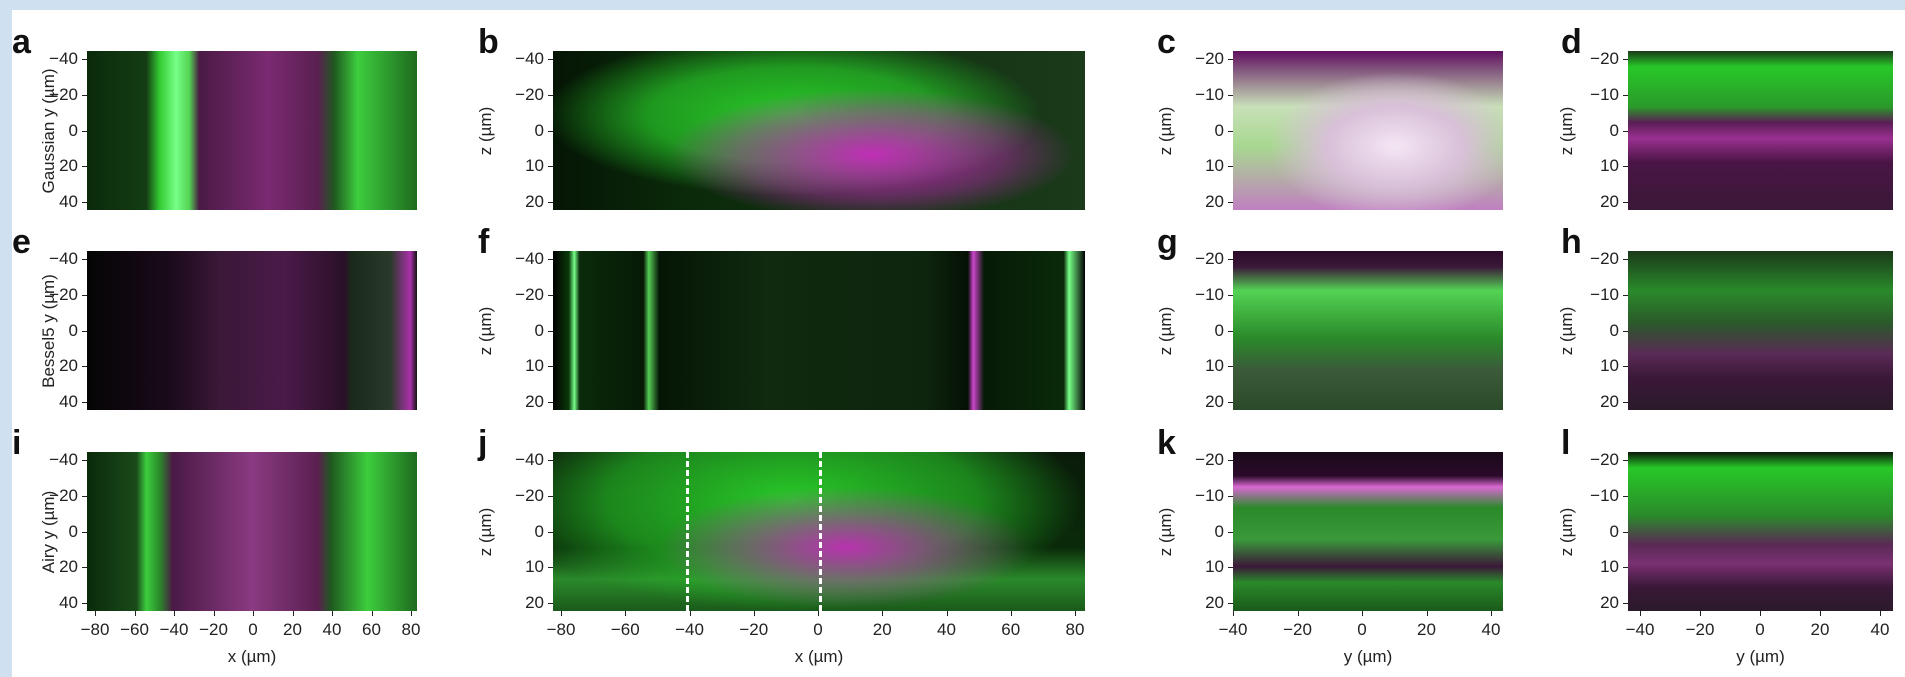 Image resolution: width=1905 pixels, height=677 pixels. What do you see at coordinates (687, 531) in the screenshot?
I see `guide-line` at bounding box center [687, 531].